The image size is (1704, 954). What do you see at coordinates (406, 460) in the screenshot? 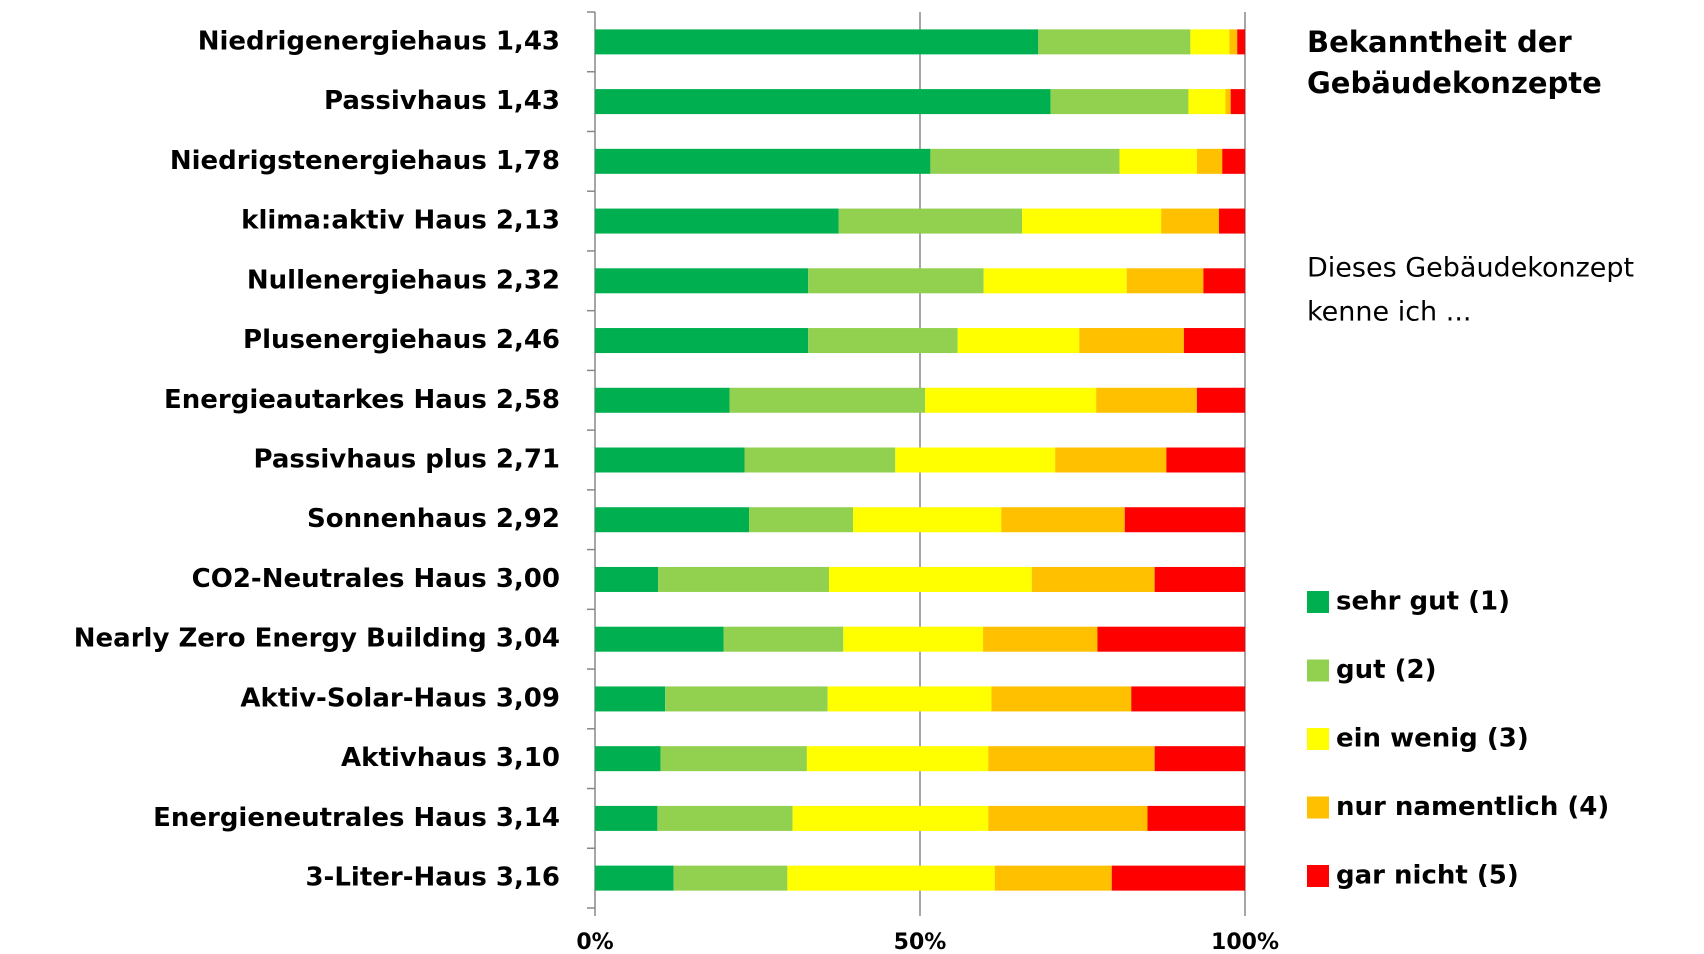
I see `y-tick-label: Passivhaus plus 2,71` at bounding box center [406, 460].